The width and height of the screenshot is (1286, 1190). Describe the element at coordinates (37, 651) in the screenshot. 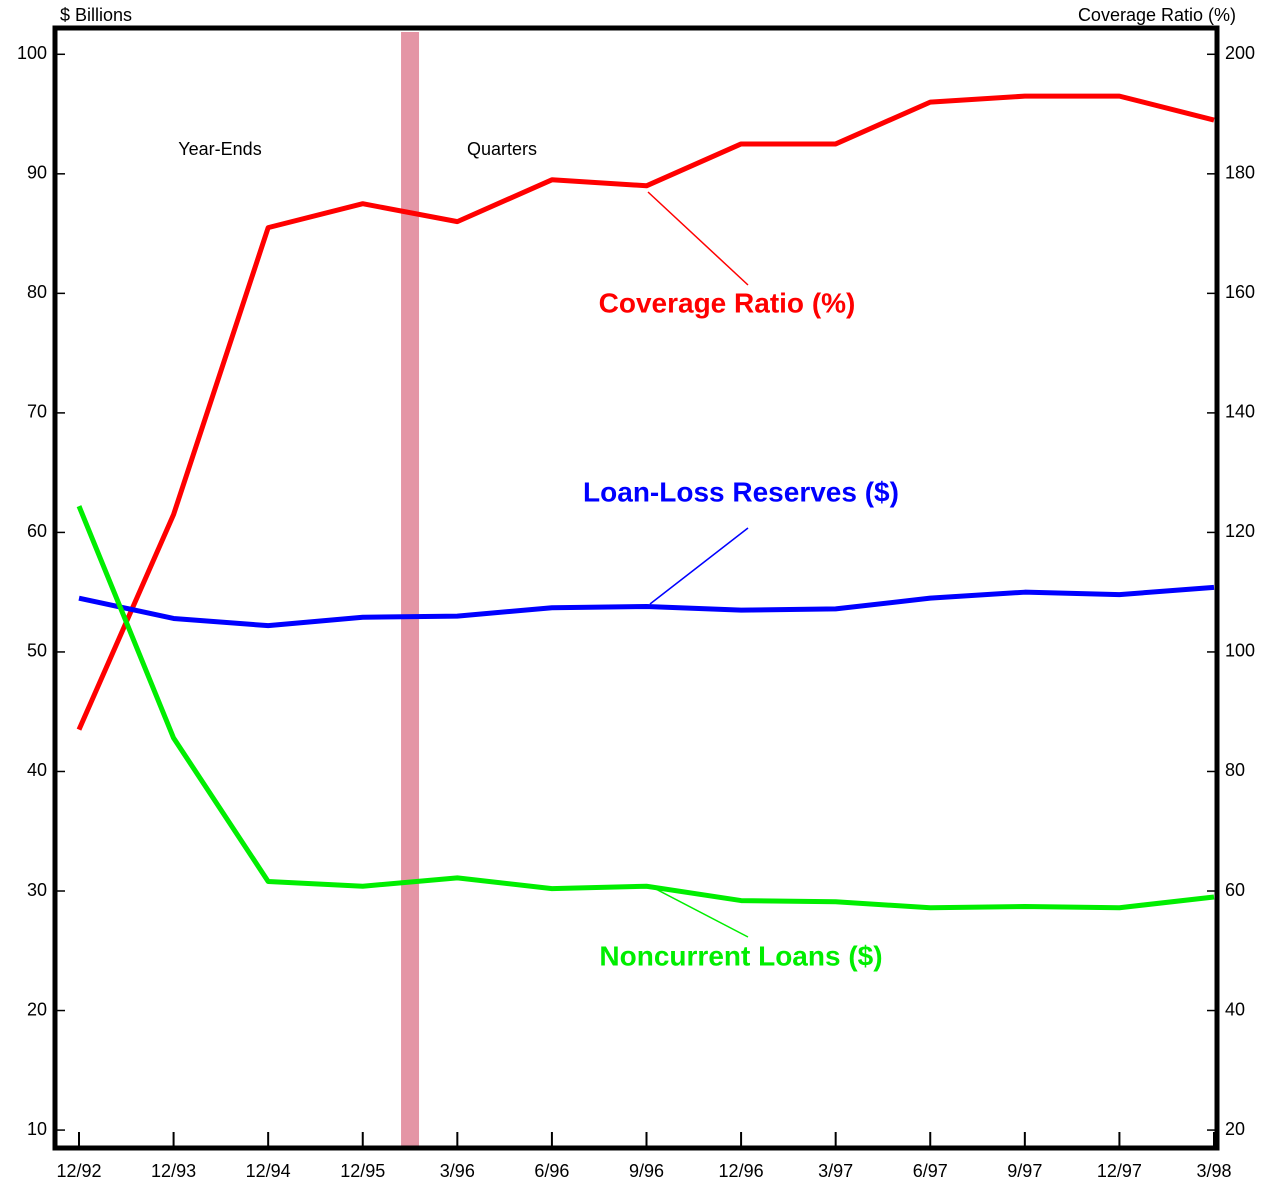

I see `y-tick-label: 50` at that location.